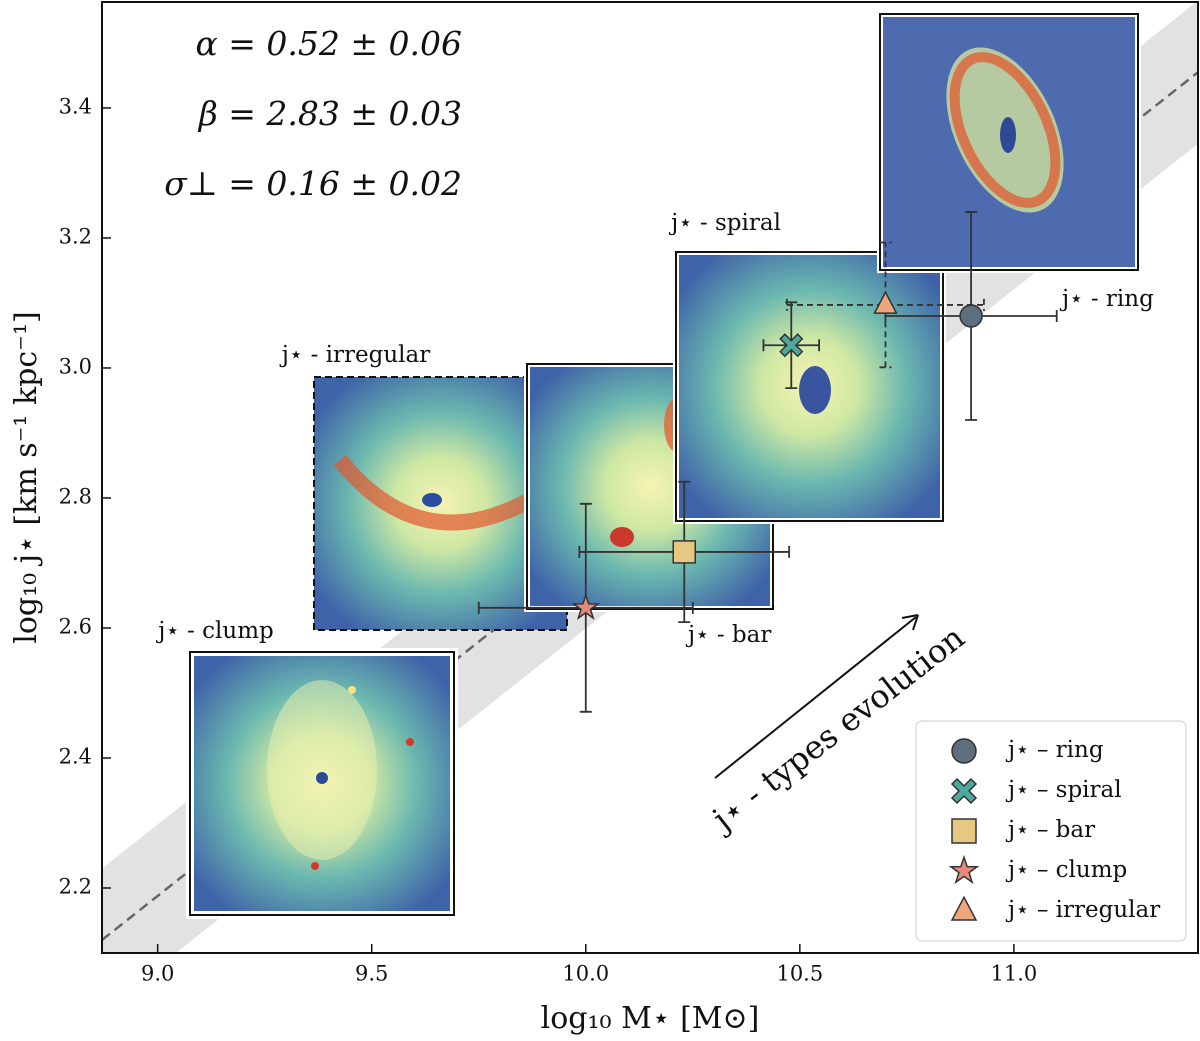 Image resolution: width=1200 pixels, height=1041 pixels. What do you see at coordinates (75, 626) in the screenshot?
I see `y-tick-label: 2.6` at bounding box center [75, 626].